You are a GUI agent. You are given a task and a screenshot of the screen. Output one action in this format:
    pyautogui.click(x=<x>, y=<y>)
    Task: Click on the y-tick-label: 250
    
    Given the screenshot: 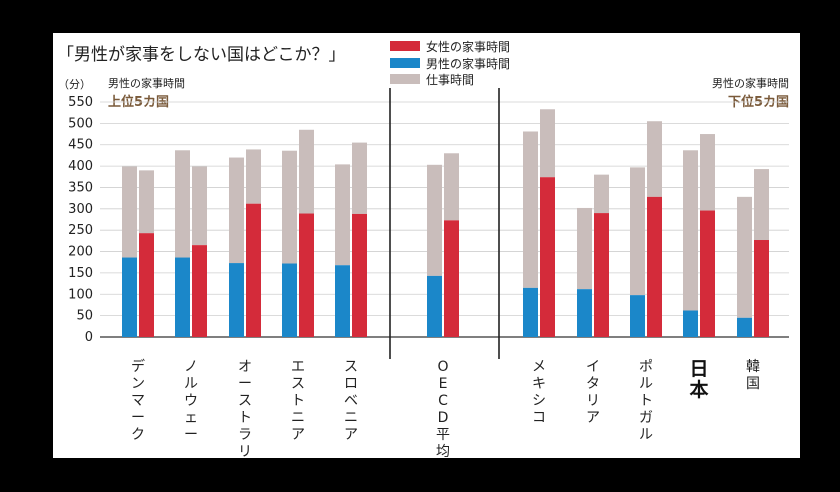 What is the action you would take?
    pyautogui.click(x=80, y=230)
    